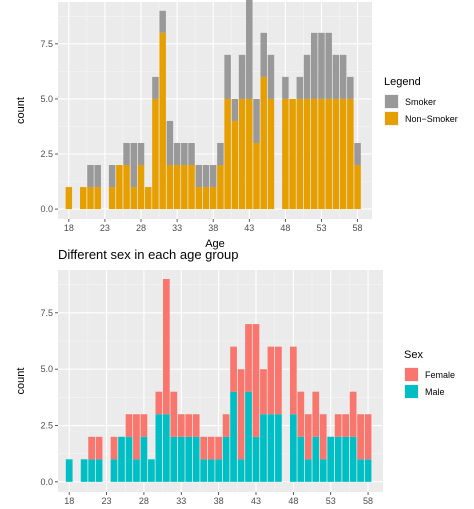  What do you see at coordinates (46, 426) in the screenshot?
I see `y-tick-label: 2.5` at bounding box center [46, 426].